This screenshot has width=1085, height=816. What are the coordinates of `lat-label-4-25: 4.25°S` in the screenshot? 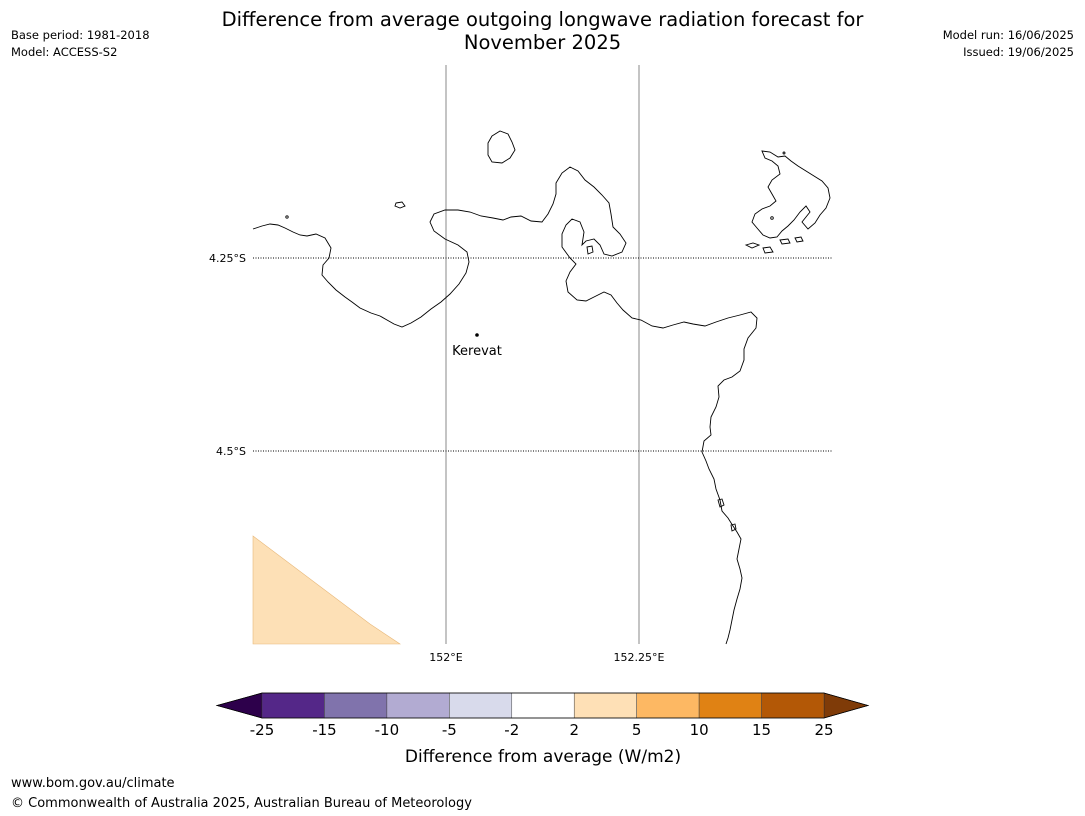 It's located at (227, 258).